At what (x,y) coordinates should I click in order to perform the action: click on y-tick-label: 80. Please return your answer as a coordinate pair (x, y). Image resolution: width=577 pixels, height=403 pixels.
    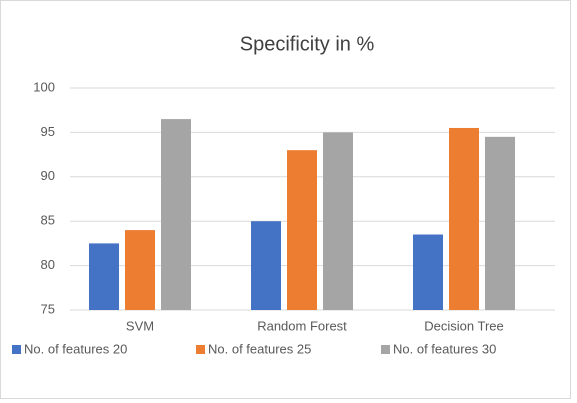
    Looking at the image, I should click on (48, 264).